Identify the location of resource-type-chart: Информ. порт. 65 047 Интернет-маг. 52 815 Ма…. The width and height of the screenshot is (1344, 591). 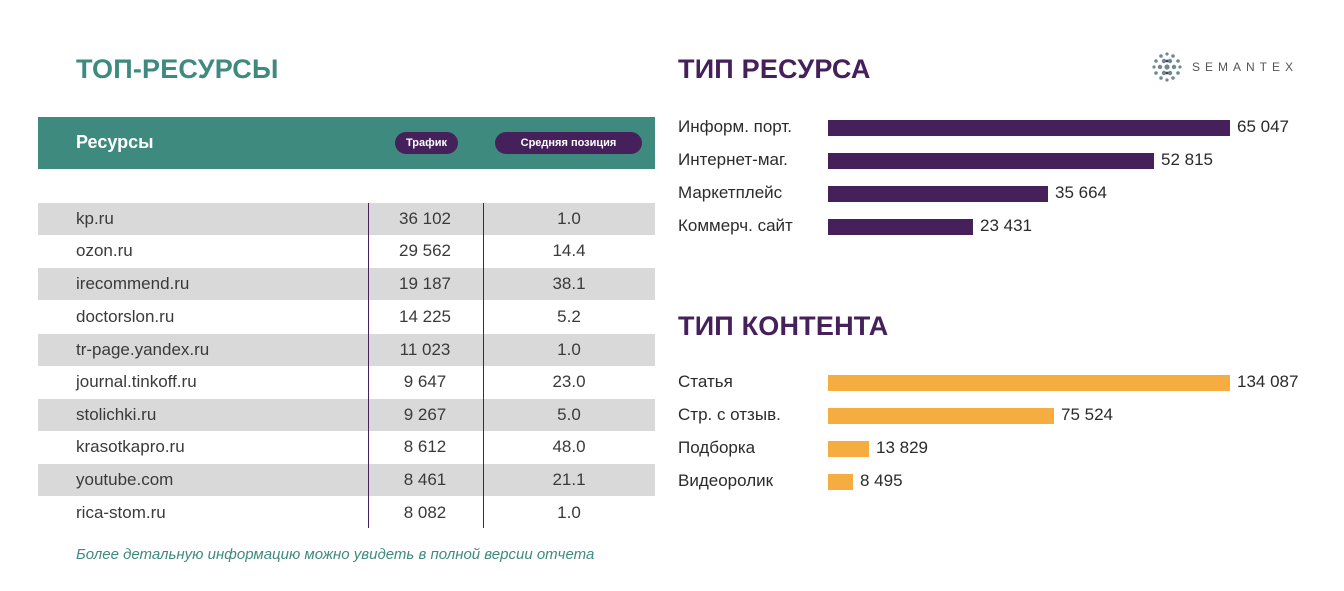
(1003, 180).